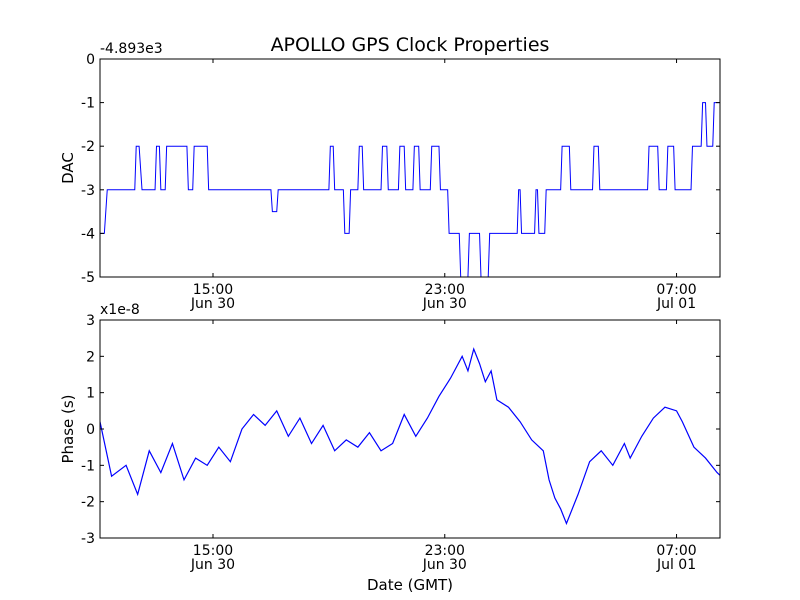  What do you see at coordinates (410, 585) in the screenshot?
I see `x-axis-label: Date (GMT)` at bounding box center [410, 585].